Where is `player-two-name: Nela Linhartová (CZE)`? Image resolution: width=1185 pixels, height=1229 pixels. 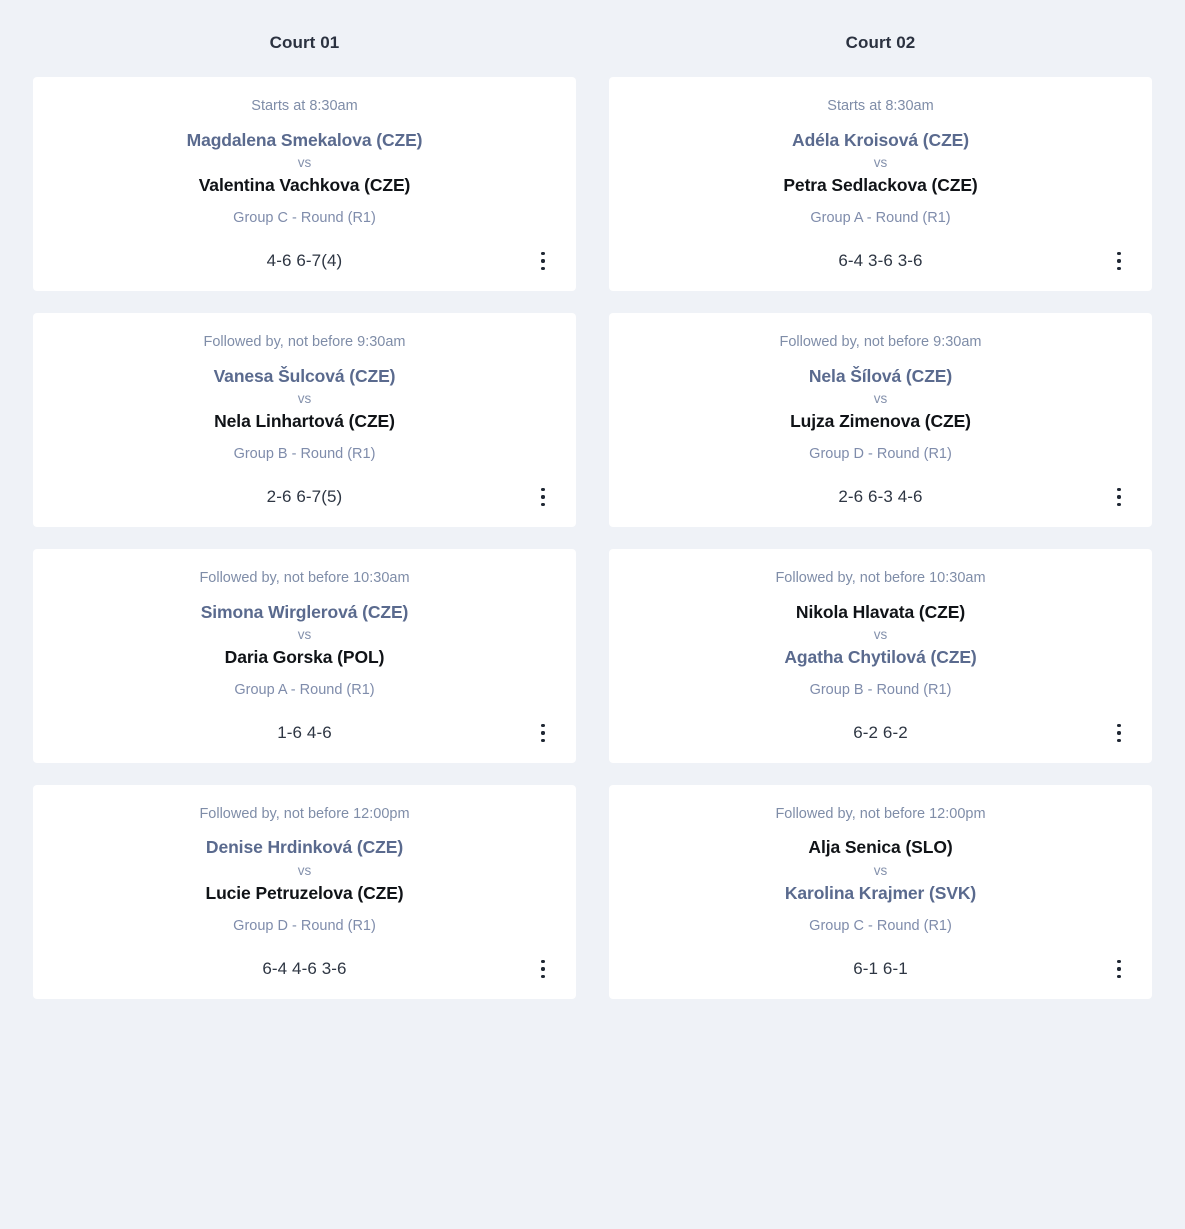 player-two-name: Nela Linhartová (CZE) is located at coordinates (304, 421).